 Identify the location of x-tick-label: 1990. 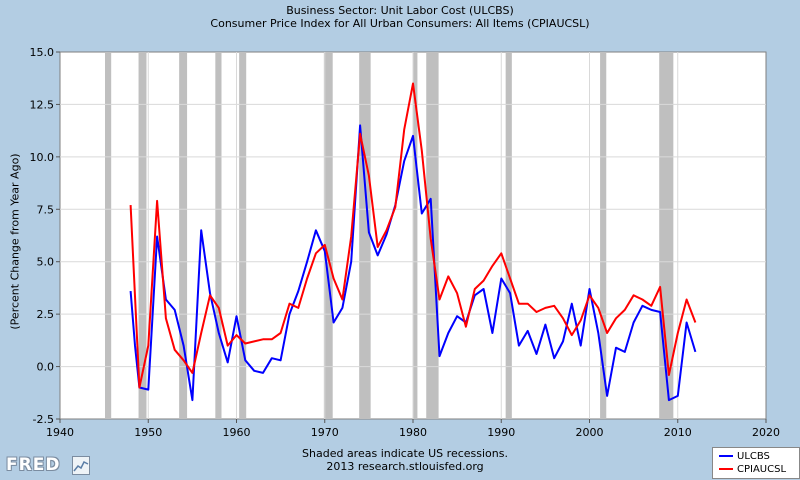
(501, 432).